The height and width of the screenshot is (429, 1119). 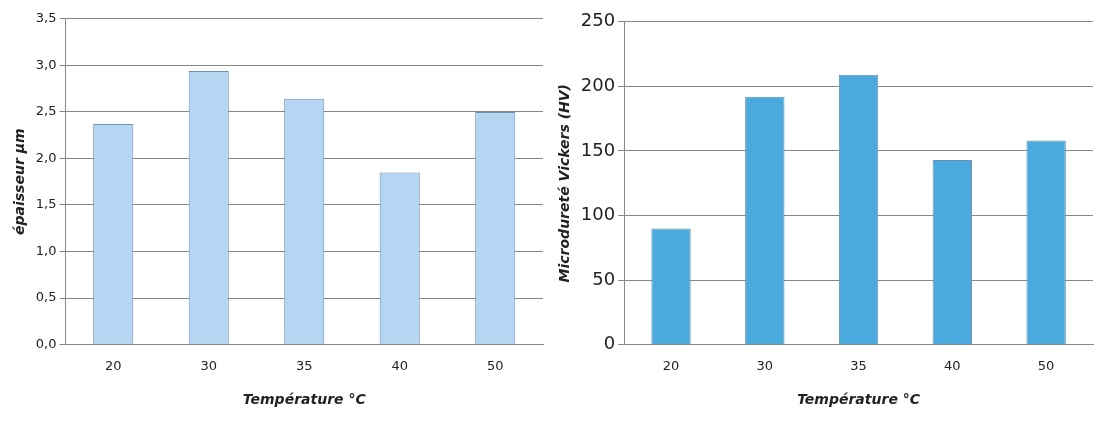 What do you see at coordinates (609, 343) in the screenshot?
I see `y-tick-label: 0` at bounding box center [609, 343].